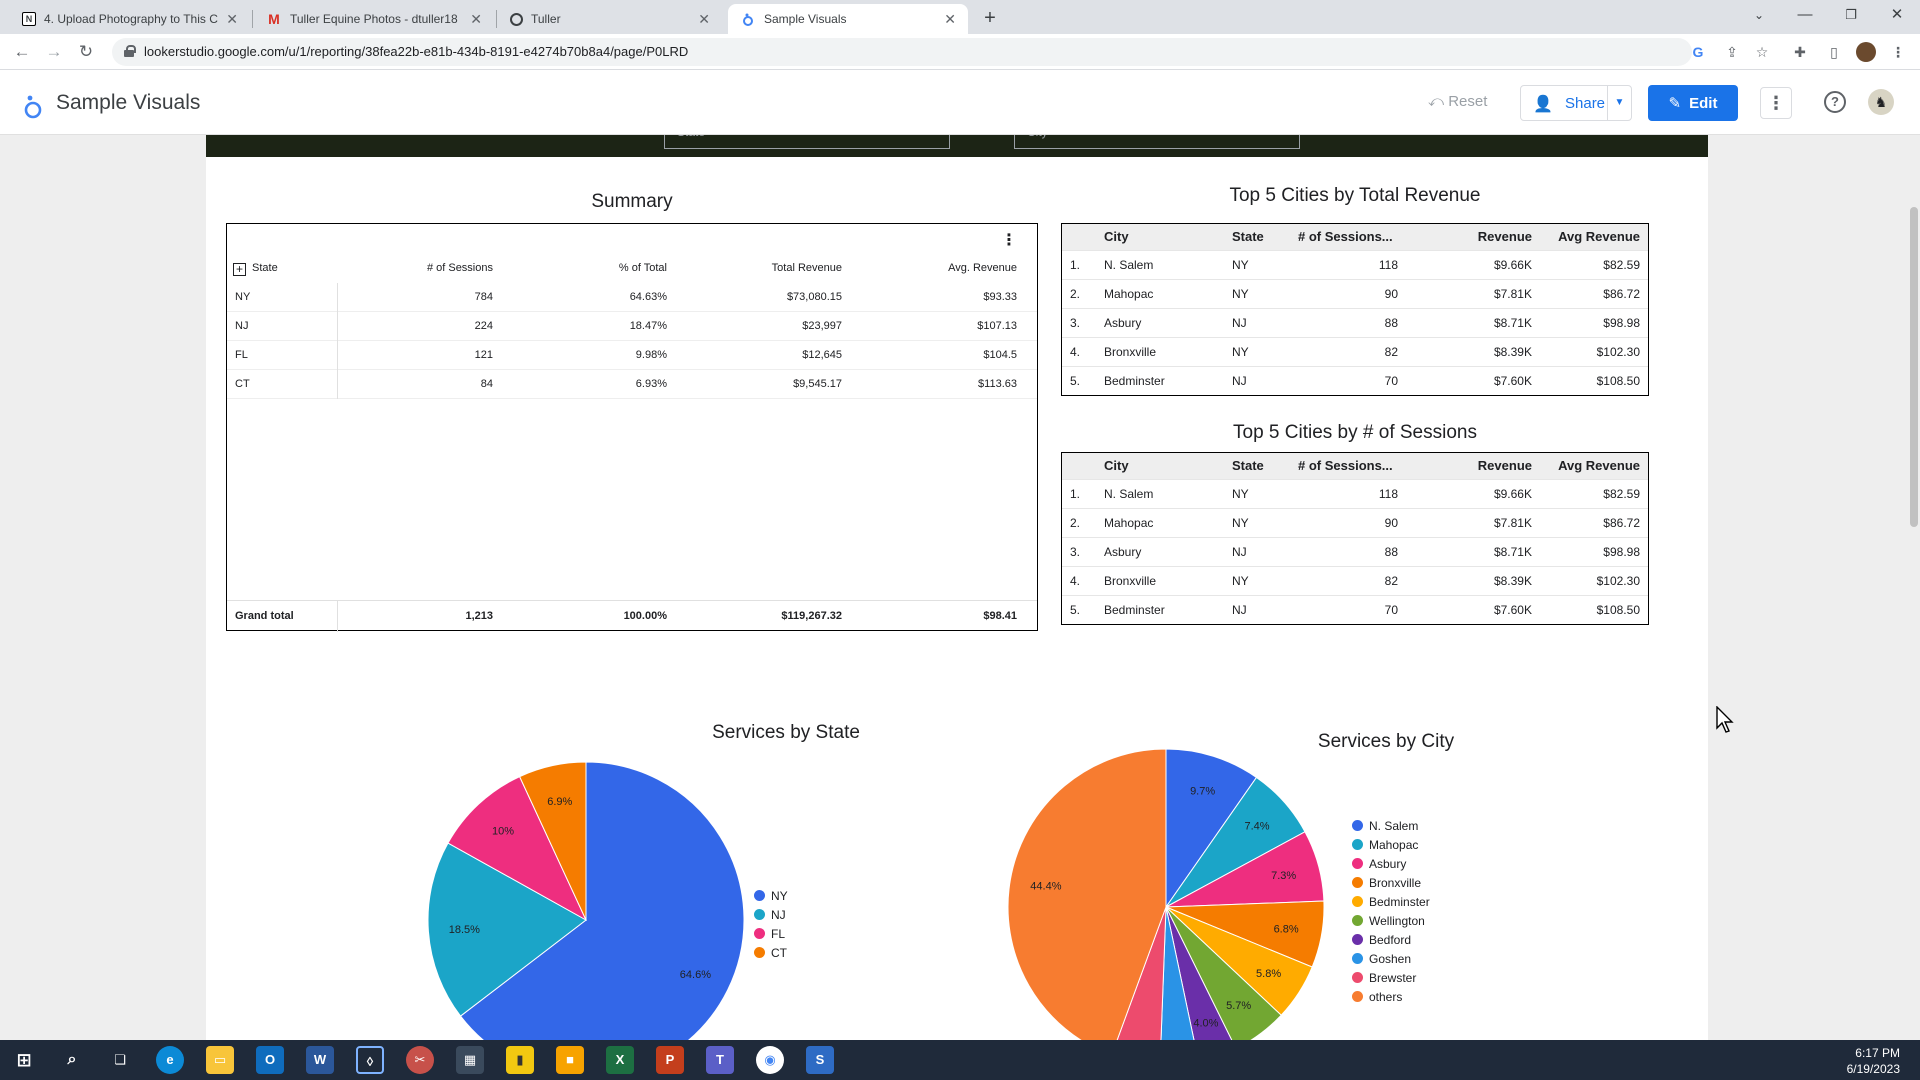 The width and height of the screenshot is (1920, 1080). I want to click on browser-tab-notion: N 4. Upload Photography to This C ✕, so click(130, 19).